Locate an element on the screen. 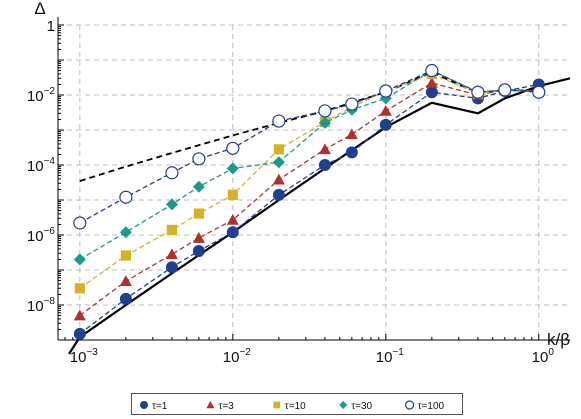 This screenshot has width=581, height=419. y-tick-label: 10⁻⁴ is located at coordinates (41, 165).